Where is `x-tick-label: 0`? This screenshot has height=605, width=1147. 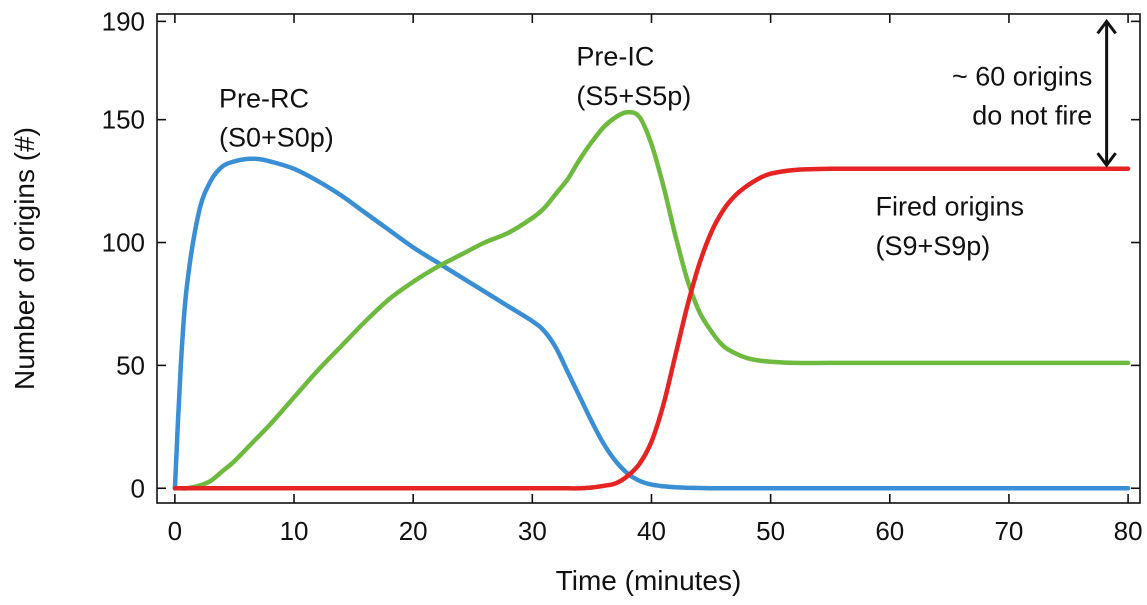
x-tick-label: 0 is located at coordinates (175, 531).